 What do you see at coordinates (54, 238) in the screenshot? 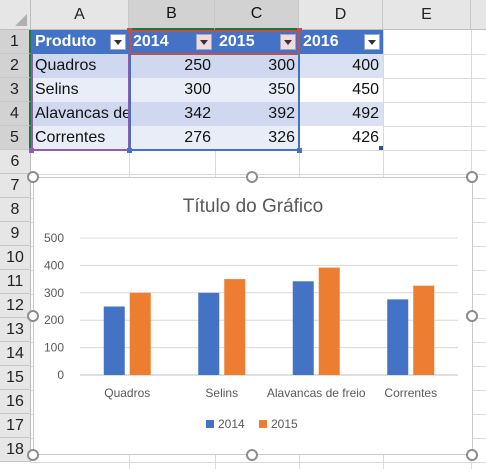
I see `y-tick-label: 500` at bounding box center [54, 238].